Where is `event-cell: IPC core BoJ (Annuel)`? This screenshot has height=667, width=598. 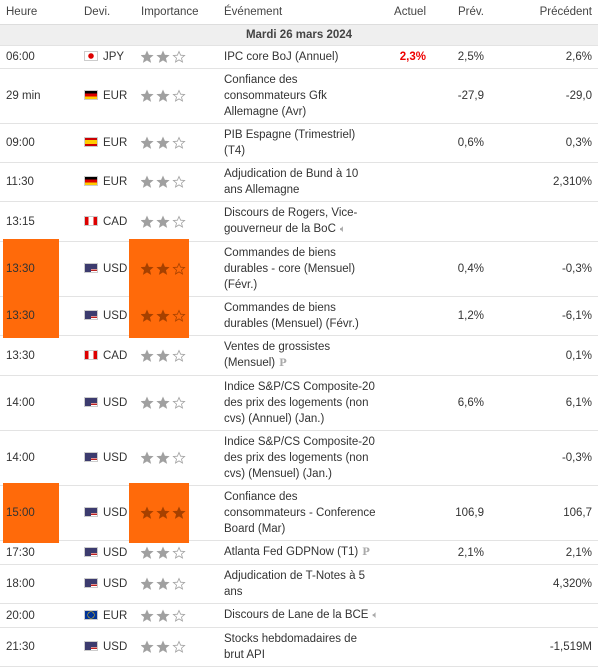 event-cell: IPC core BoJ (Annuel) is located at coordinates (301, 57).